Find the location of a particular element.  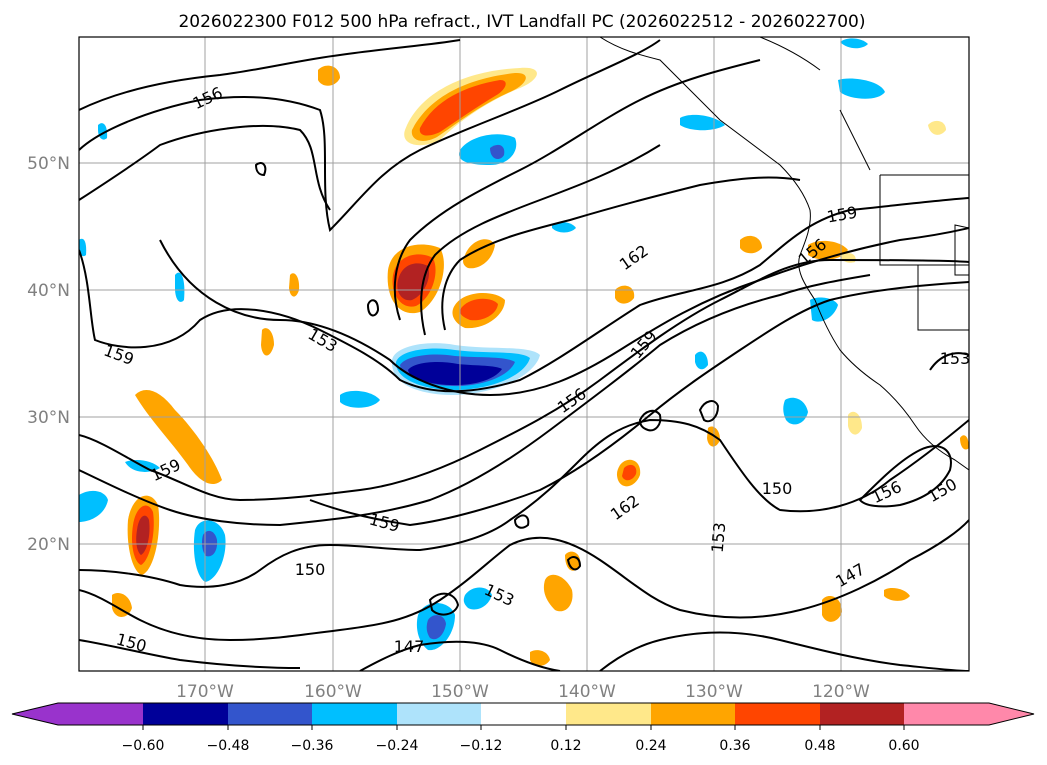

colorbar-tick-marks is located at coordinates (523, 727).